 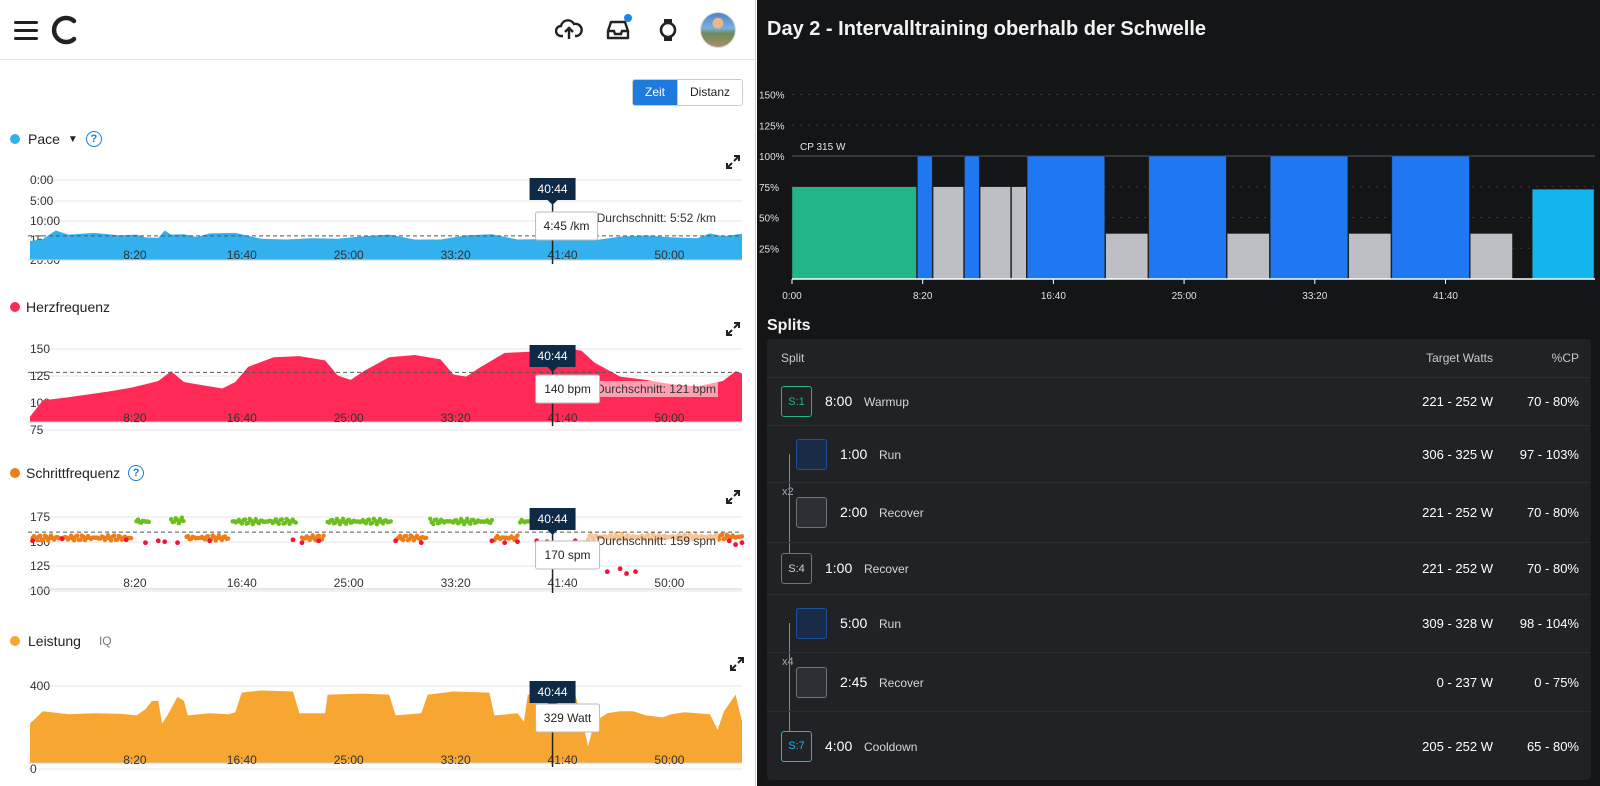 I want to click on inbox-icon, so click(x=618, y=30).